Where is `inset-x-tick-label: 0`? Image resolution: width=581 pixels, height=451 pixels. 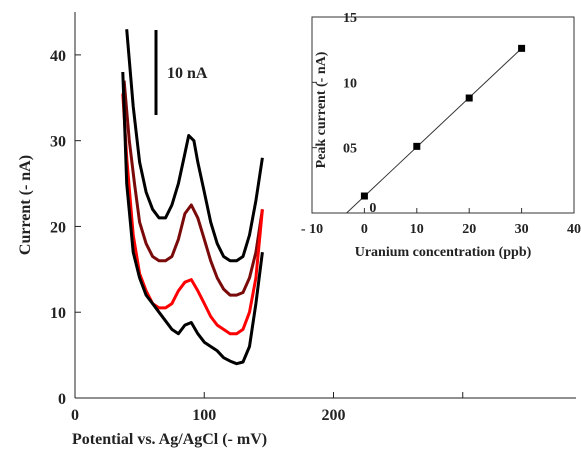
inset-x-tick-label: 0 is located at coordinates (364, 229).